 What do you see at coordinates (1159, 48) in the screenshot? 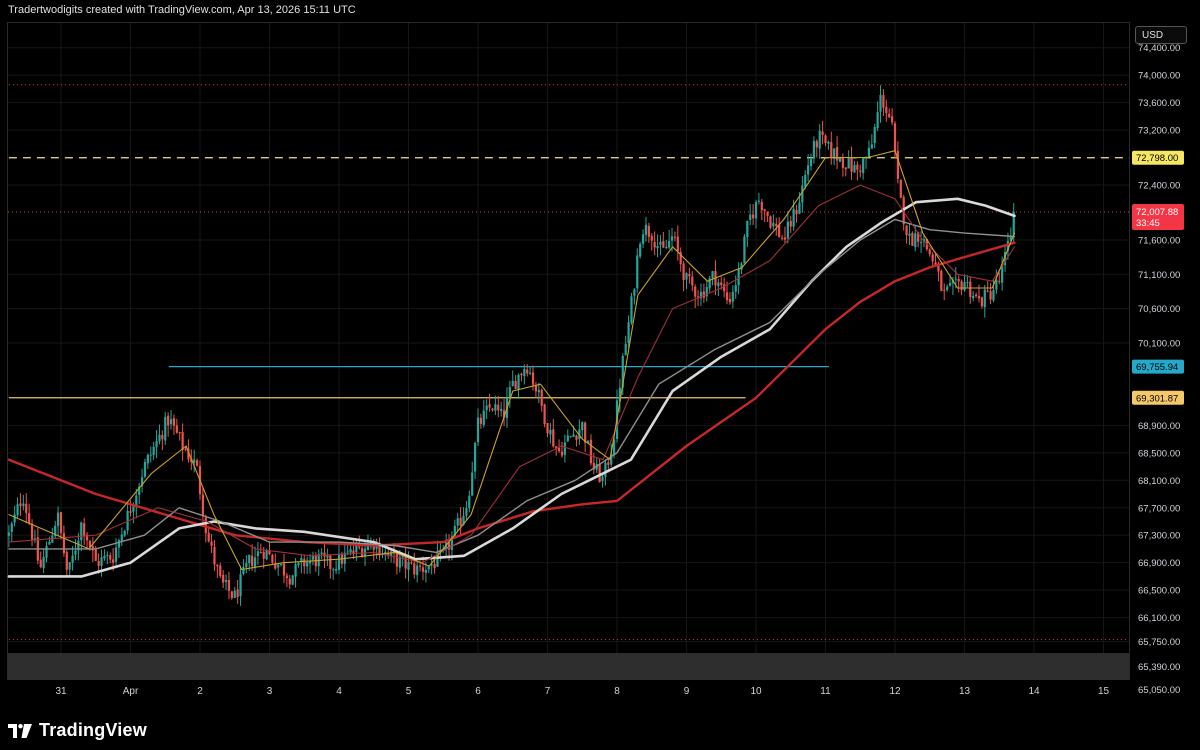
I see `price-tick-label: 74,400.00` at bounding box center [1159, 48].